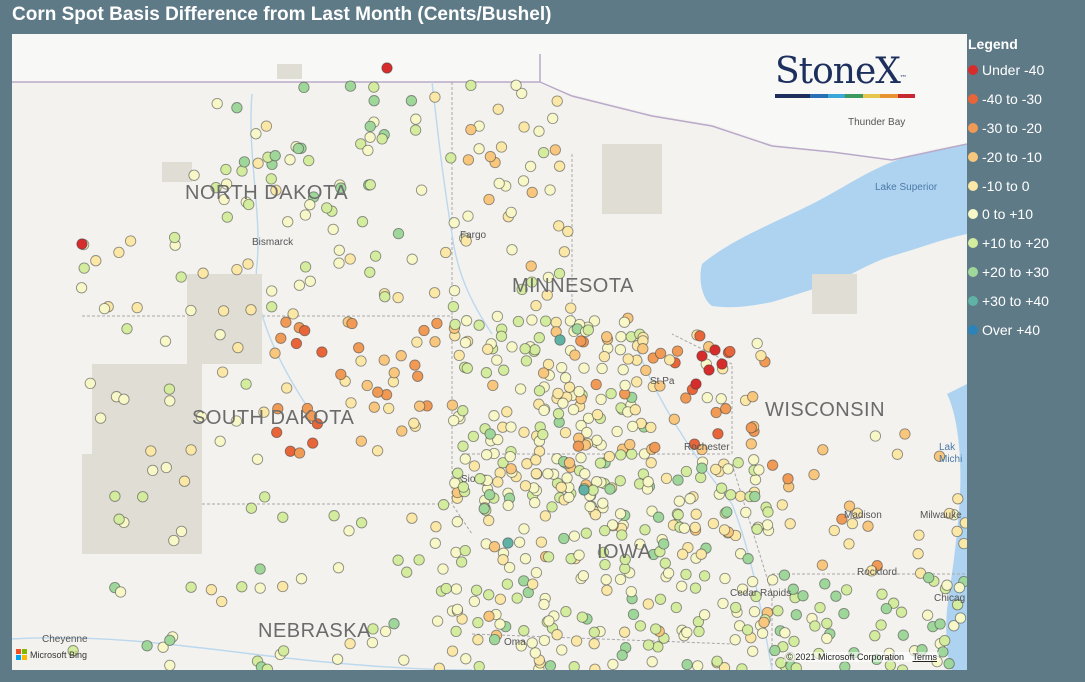 This screenshot has height=682, width=1085. What do you see at coordinates (1025, 272) in the screenshot?
I see `legend-item: +20 to +30` at bounding box center [1025, 272].